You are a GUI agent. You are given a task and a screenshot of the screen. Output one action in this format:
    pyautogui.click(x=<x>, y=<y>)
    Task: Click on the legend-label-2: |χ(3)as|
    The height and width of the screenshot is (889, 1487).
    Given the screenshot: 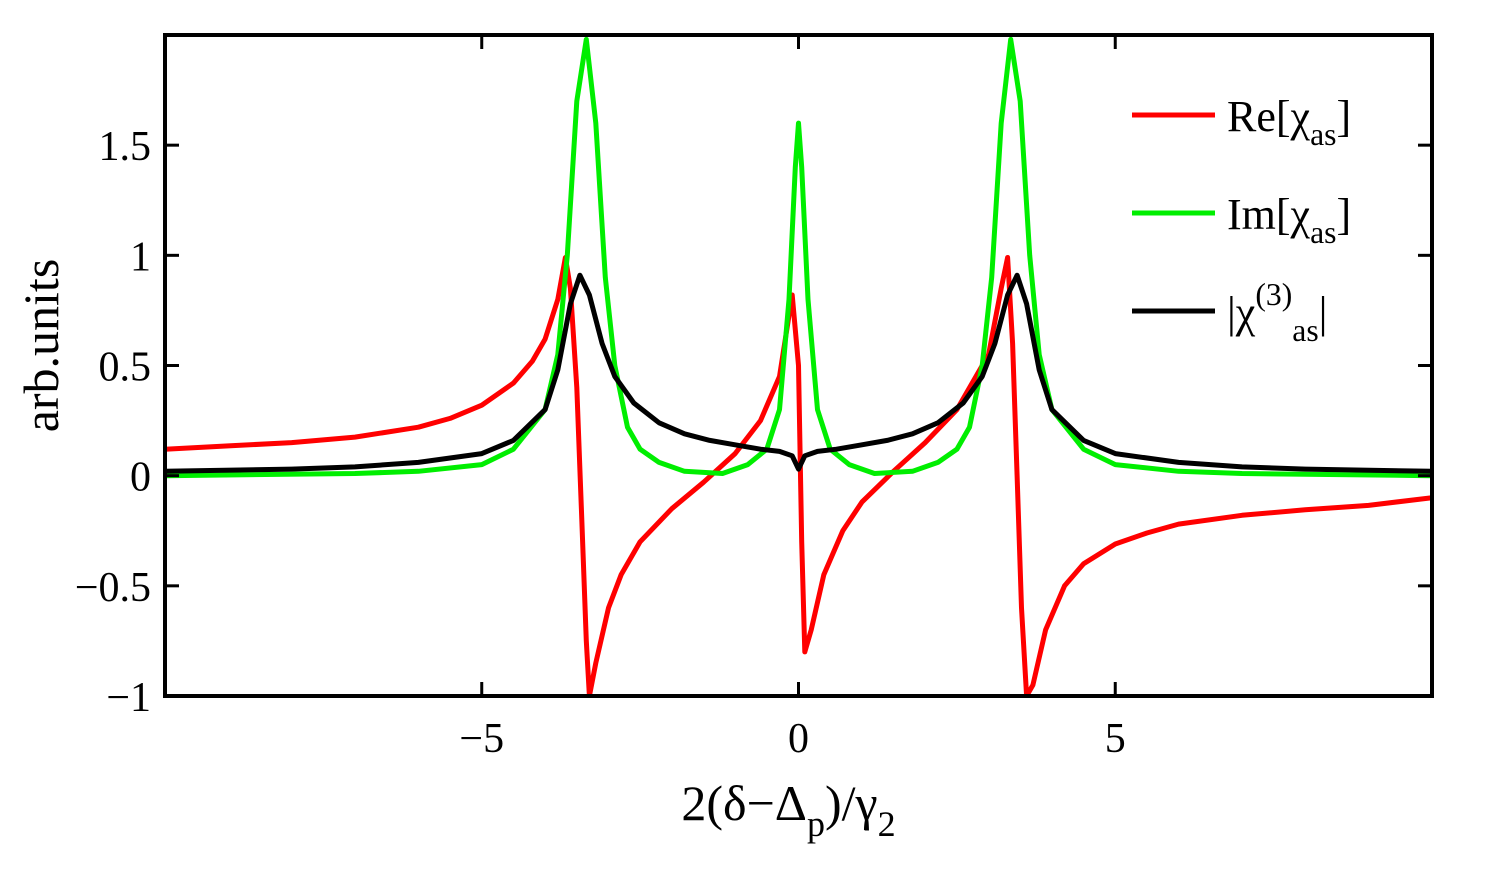 What is the action you would take?
    pyautogui.click(x=1277, y=312)
    